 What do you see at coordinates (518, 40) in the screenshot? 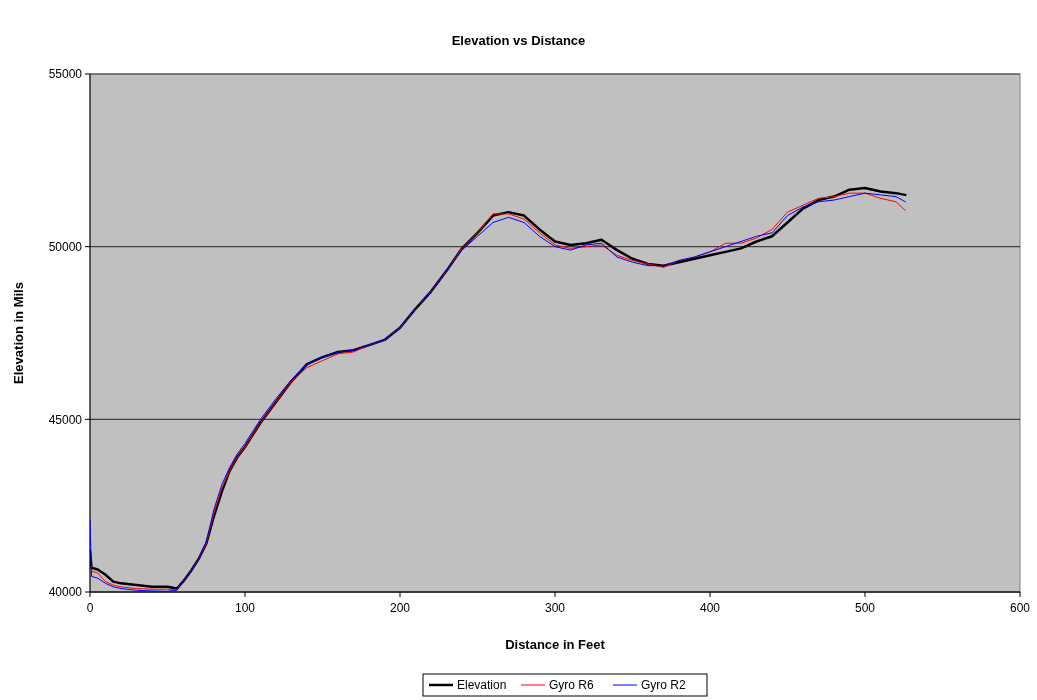
I see `chart-title: Elevation vs Distance` at bounding box center [518, 40].